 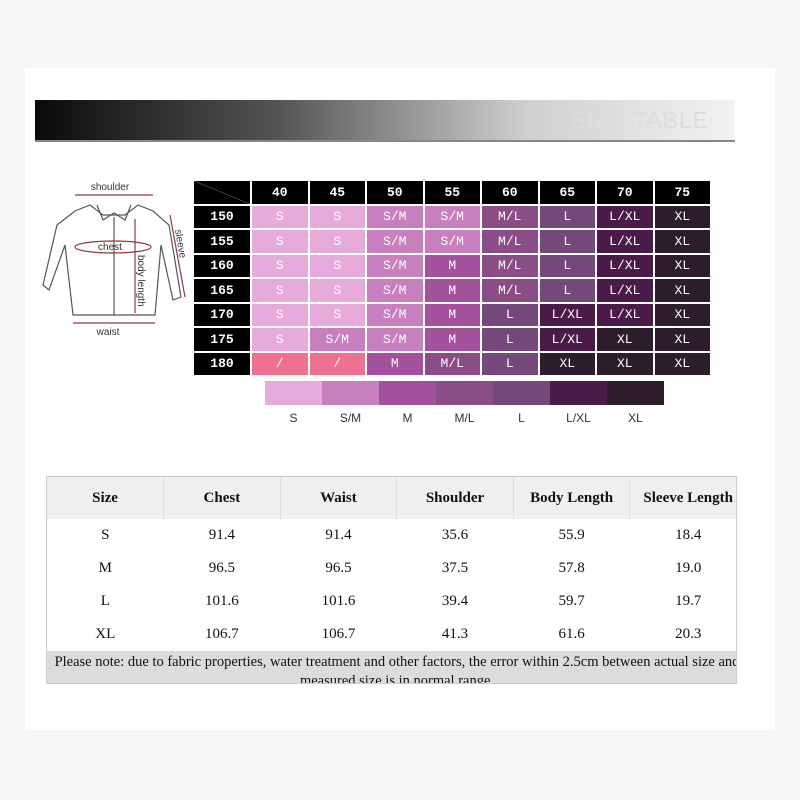 What do you see at coordinates (521, 418) in the screenshot?
I see `legend-label: L` at bounding box center [521, 418].